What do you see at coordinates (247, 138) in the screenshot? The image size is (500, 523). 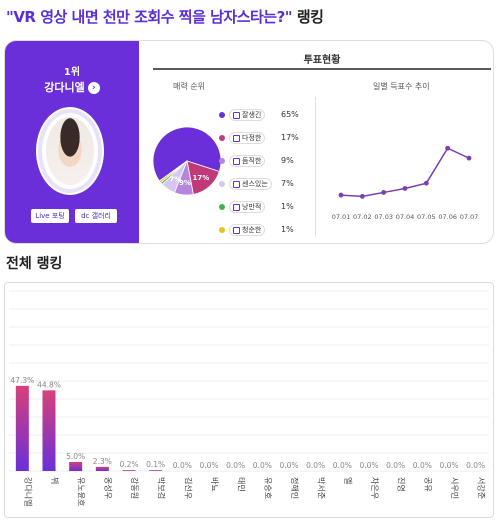 I see `legend-label: 다정한` at bounding box center [247, 138].